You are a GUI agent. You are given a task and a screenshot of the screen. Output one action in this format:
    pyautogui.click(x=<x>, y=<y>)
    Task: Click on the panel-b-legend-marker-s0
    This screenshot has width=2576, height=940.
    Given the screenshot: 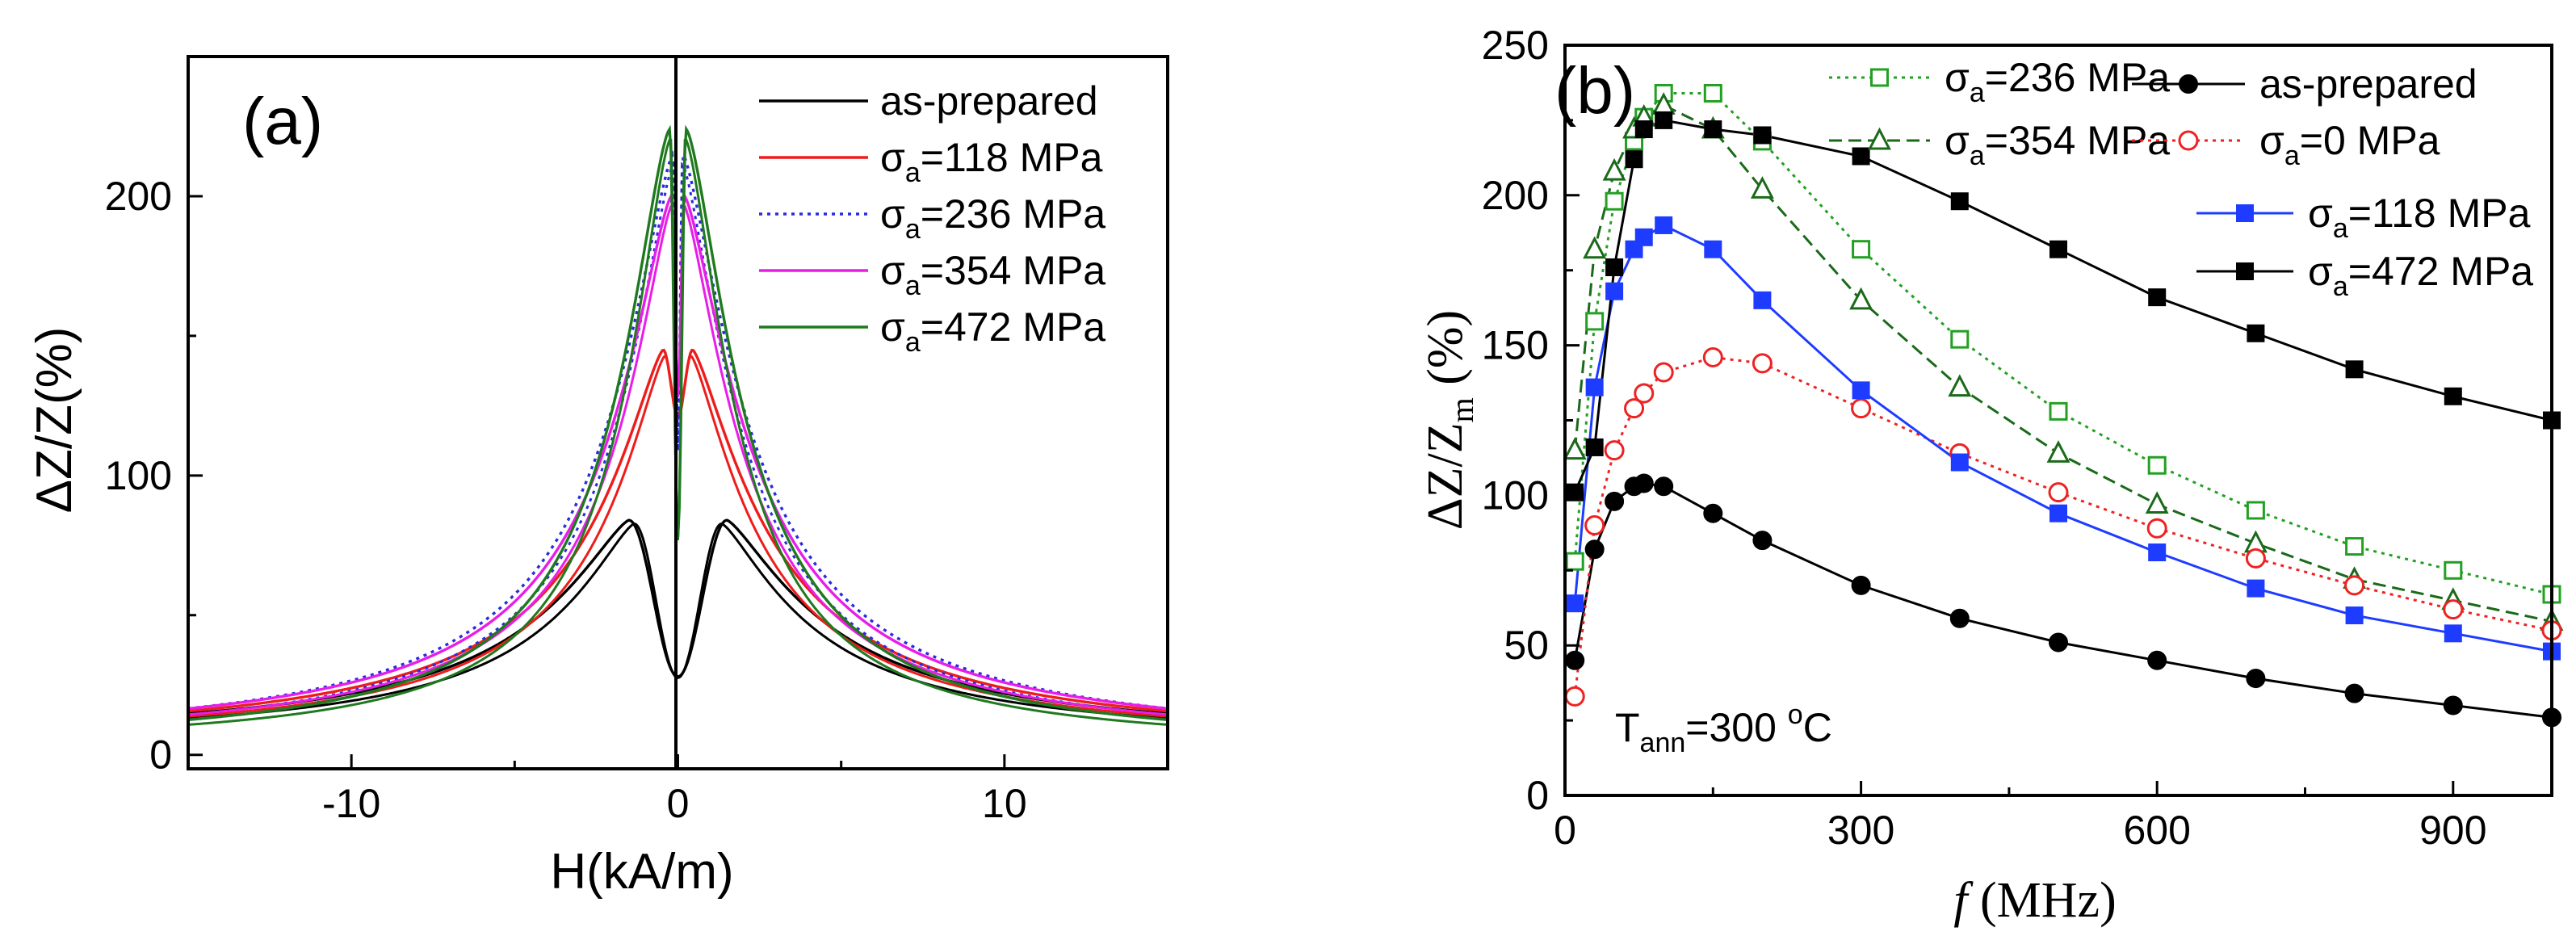 What is the action you would take?
    pyautogui.click(x=2188, y=140)
    